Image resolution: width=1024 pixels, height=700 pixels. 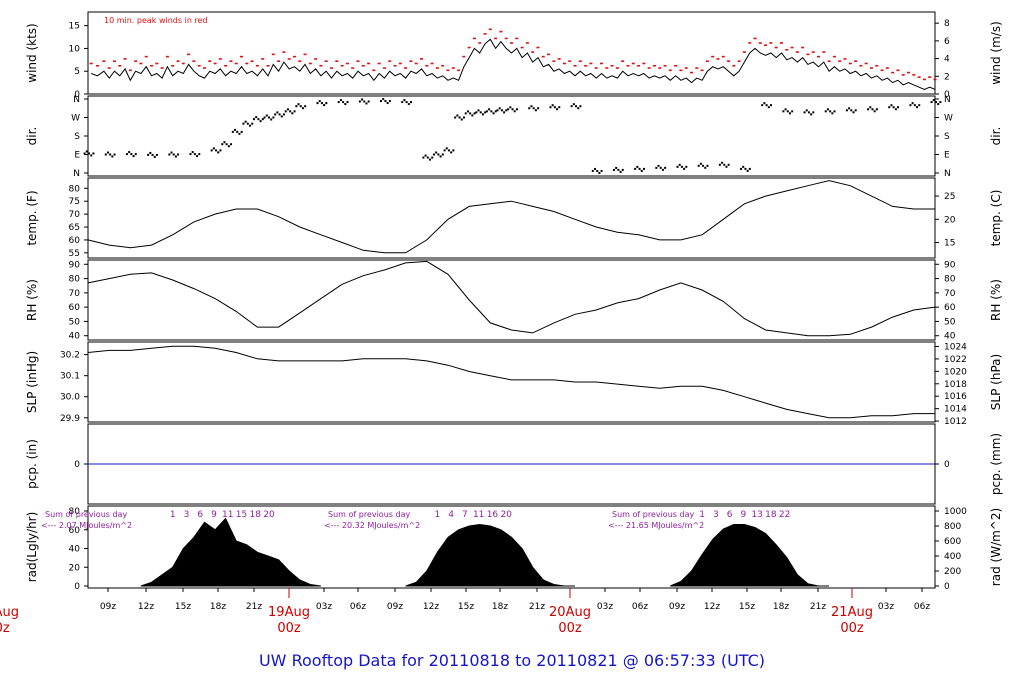 What do you see at coordinates (74, 202) in the screenshot?
I see `y-tick-label-left: 75` at bounding box center [74, 202].